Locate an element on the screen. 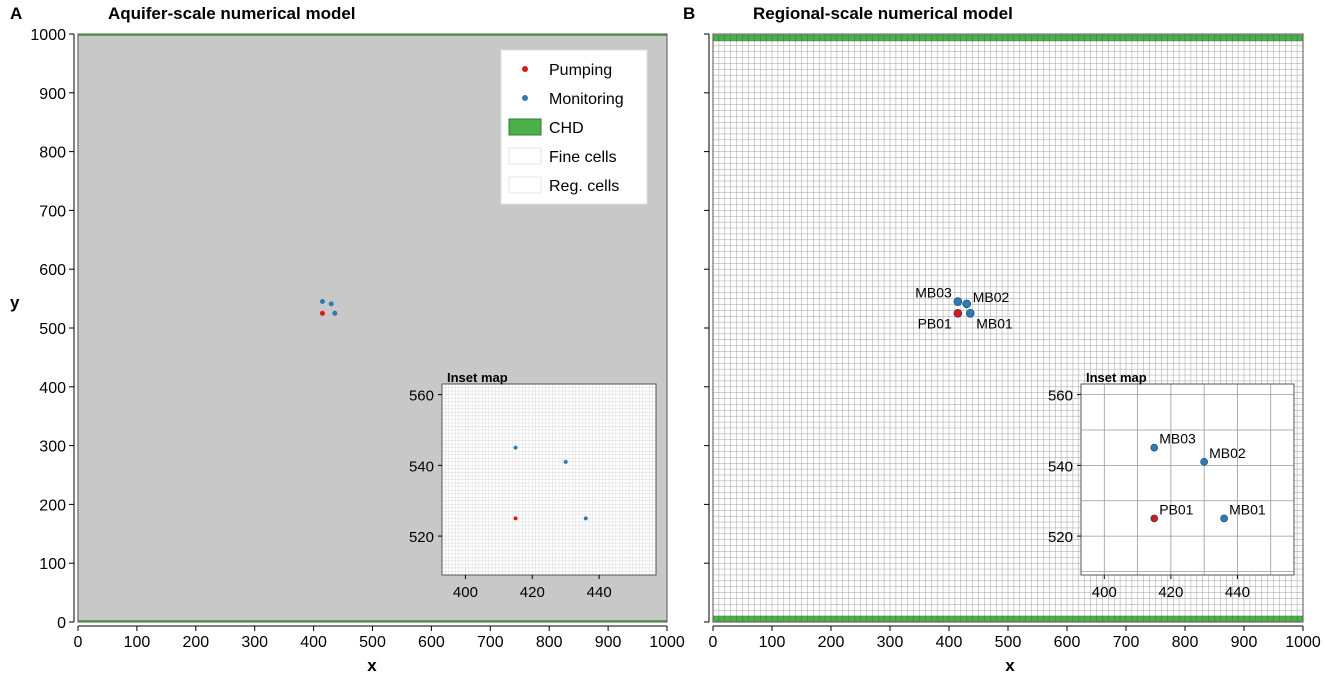 The width and height of the screenshot is (1325, 681). panel-a-point-mb01 is located at coordinates (335, 313).